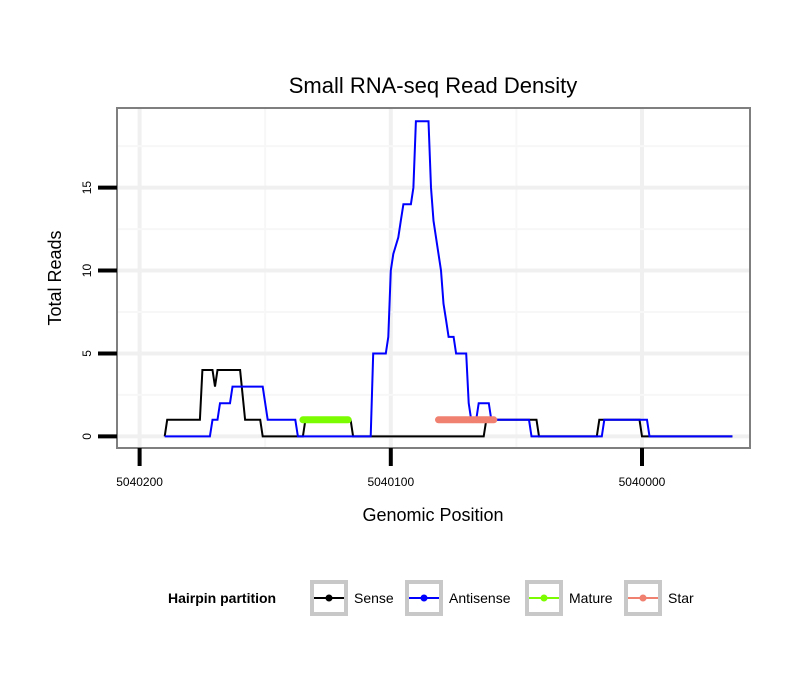 Image resolution: width=810 pixels, height=690 pixels. I want to click on legend-label: Antisense, so click(480, 598).